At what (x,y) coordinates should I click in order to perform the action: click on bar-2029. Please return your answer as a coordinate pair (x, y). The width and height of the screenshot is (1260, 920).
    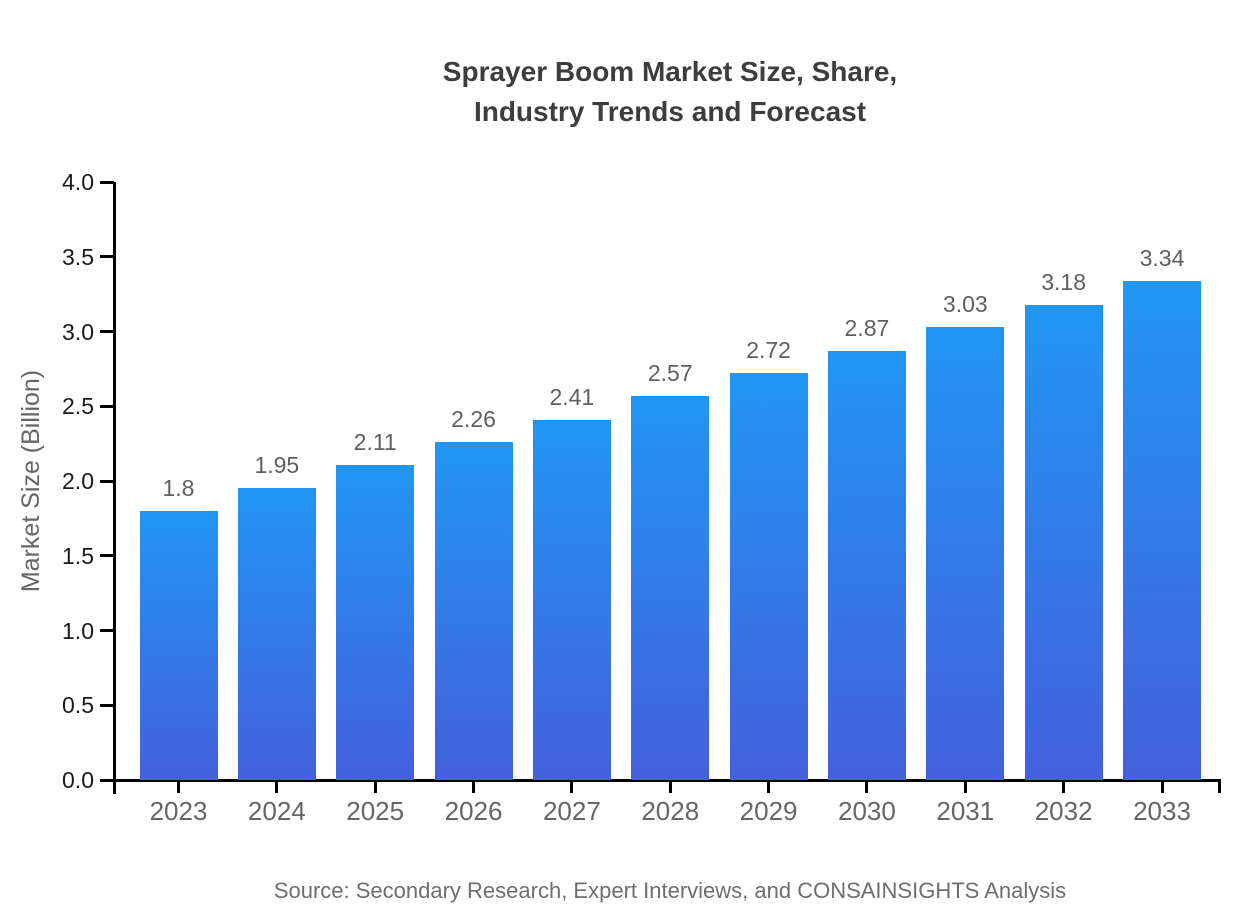
    Looking at the image, I should click on (768, 576).